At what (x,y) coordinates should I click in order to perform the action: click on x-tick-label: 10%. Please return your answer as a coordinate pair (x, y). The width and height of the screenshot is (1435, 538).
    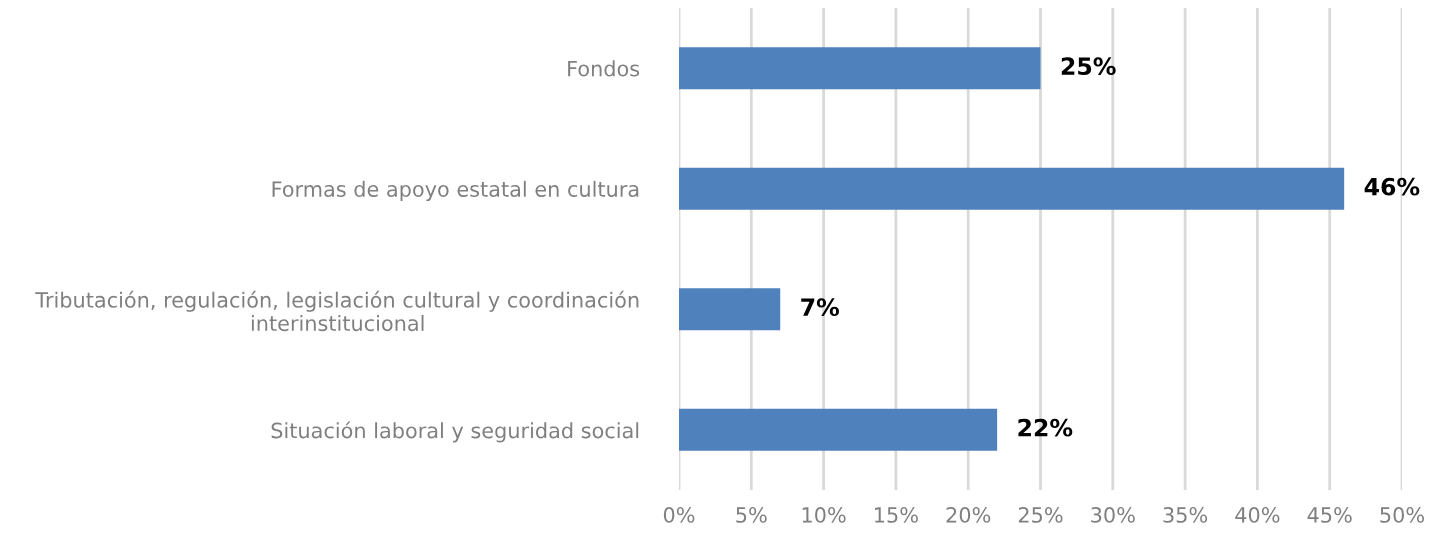
    Looking at the image, I should click on (824, 515).